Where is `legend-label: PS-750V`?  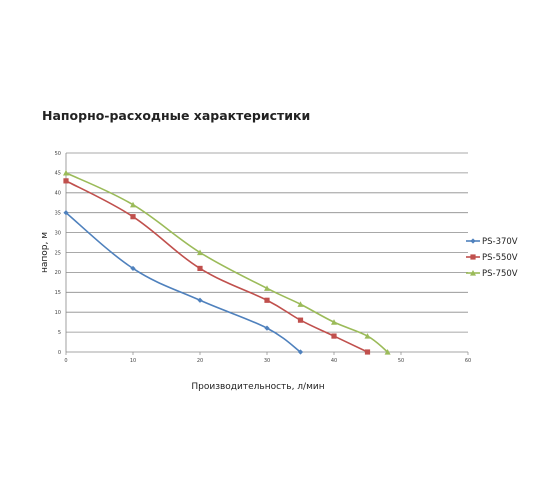 legend-label: PS-750V is located at coordinates (500, 274).